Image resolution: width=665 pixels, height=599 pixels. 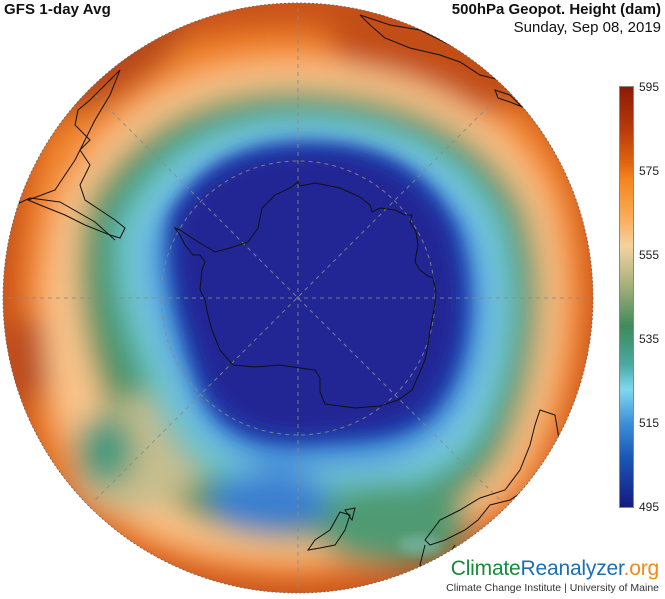 I want to click on colorbar-tick-555: 555, so click(x=649, y=255).